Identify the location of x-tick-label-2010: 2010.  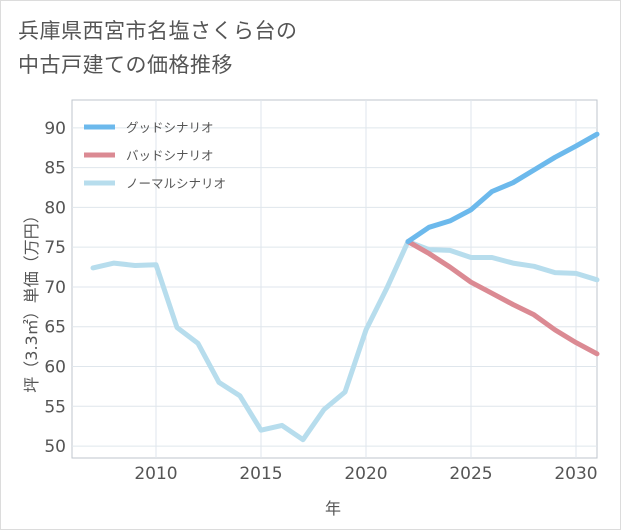
(155, 474).